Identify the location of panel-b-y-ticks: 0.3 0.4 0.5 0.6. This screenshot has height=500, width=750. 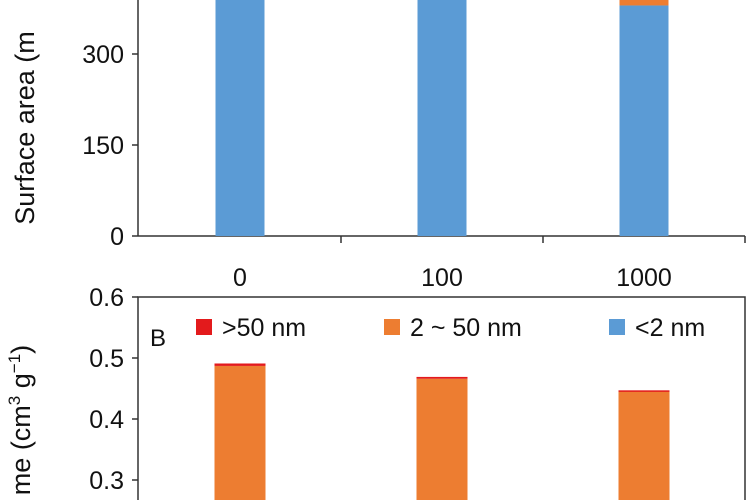
(113, 389).